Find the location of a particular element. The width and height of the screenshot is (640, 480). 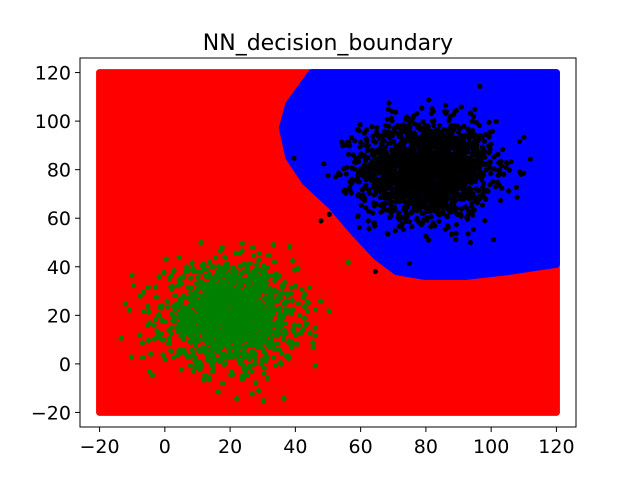

y-tick-label: 0 is located at coordinates (65, 365).